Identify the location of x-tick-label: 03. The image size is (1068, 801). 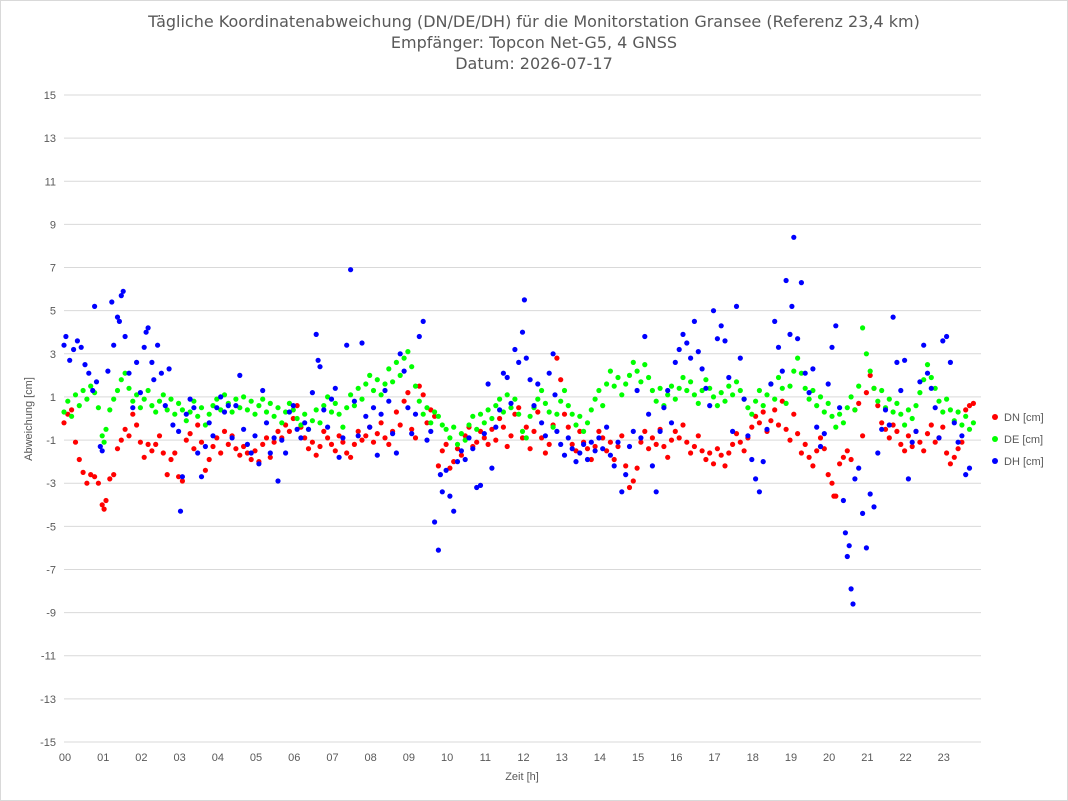
(180, 758).